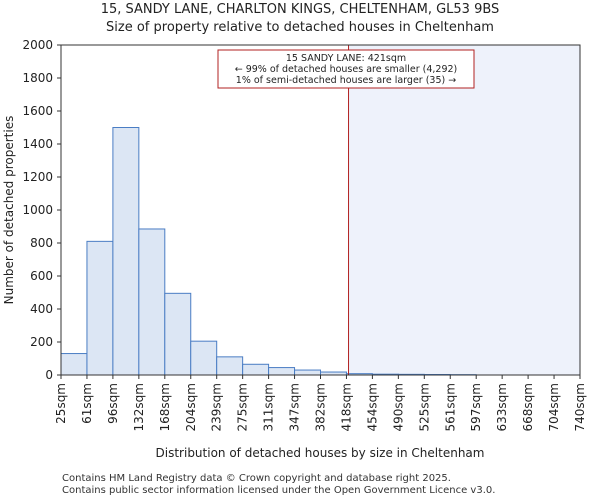 The height and width of the screenshot is (500, 600). What do you see at coordinates (100, 308) in the screenshot?
I see `bar-61sqm` at bounding box center [100, 308].